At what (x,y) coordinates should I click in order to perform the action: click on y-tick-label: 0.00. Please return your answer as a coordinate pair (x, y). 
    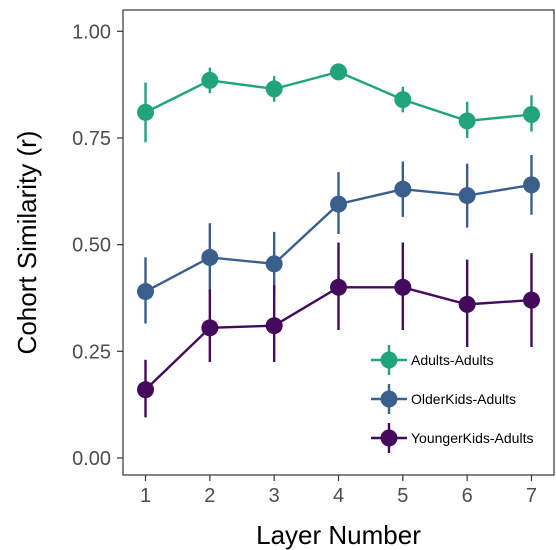
    Looking at the image, I should click on (91, 459).